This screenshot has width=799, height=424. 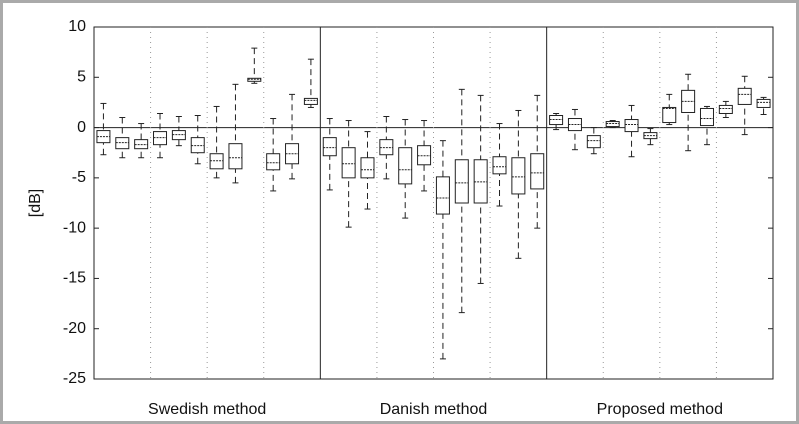 What do you see at coordinates (74, 328) in the screenshot?
I see `y-tick-label: -20` at bounding box center [74, 328].